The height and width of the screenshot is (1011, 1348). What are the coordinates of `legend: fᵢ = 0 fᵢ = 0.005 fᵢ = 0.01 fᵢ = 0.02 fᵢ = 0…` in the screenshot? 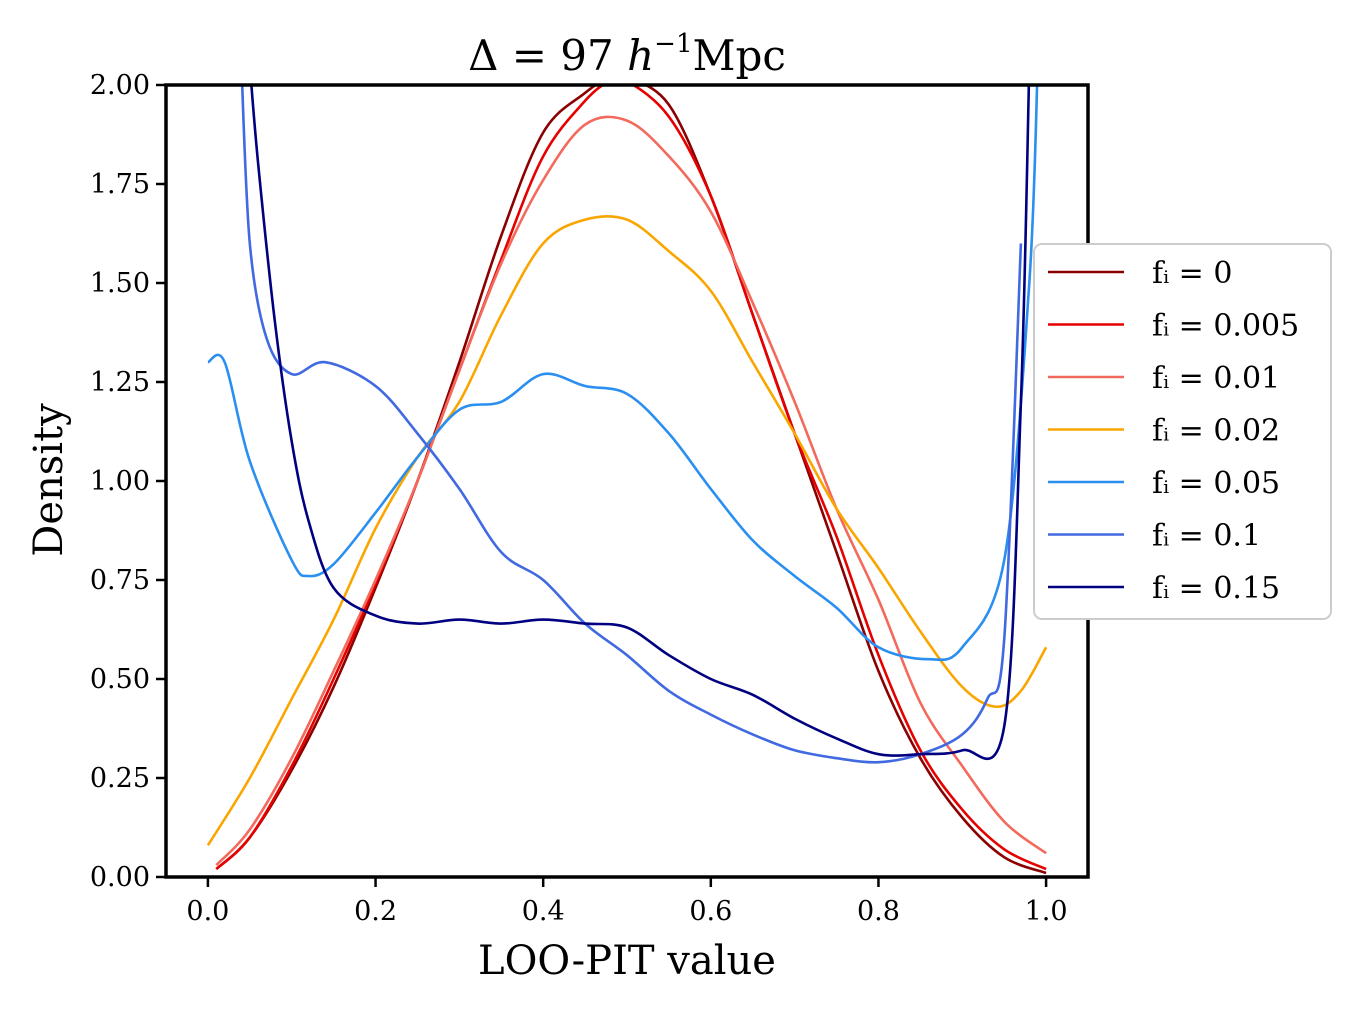 It's located at (1182, 431).